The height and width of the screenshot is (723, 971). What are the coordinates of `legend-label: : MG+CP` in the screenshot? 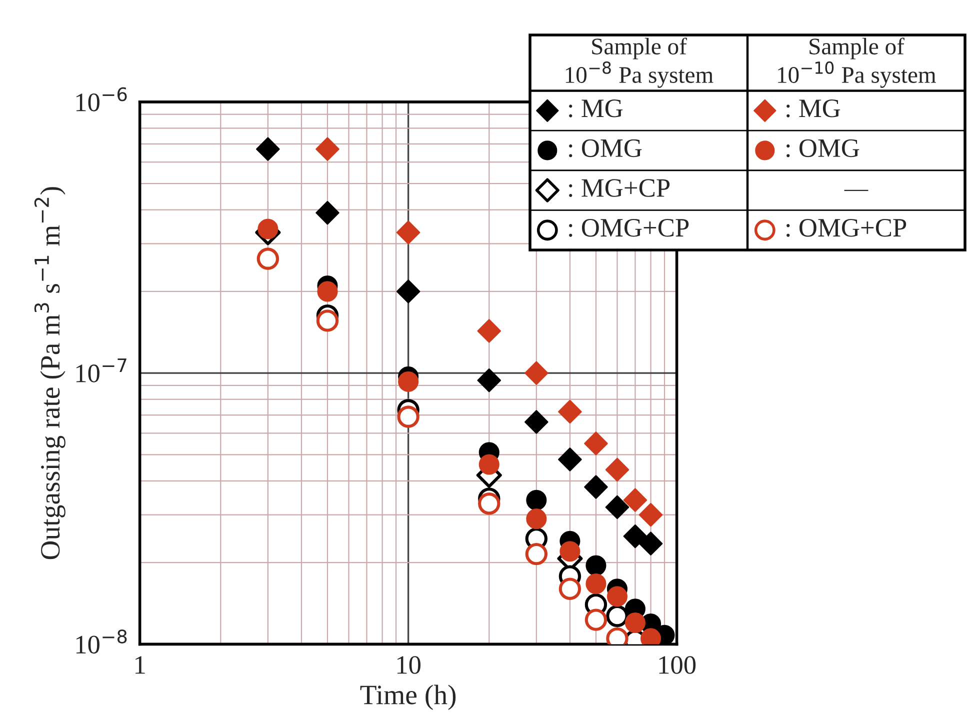 It's located at (619, 188).